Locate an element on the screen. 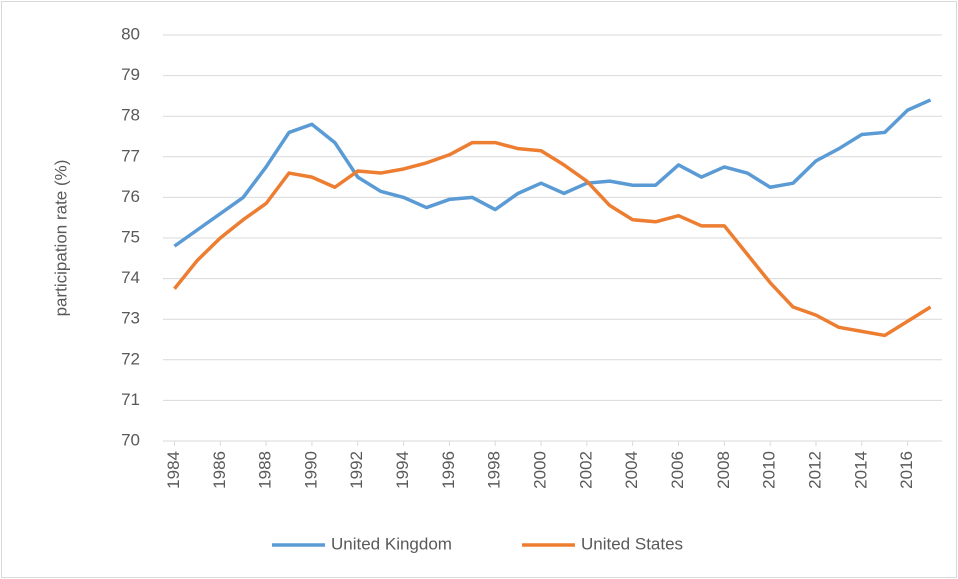 Image resolution: width=958 pixels, height=579 pixels. x-tick-label: 1994 is located at coordinates (402, 470).